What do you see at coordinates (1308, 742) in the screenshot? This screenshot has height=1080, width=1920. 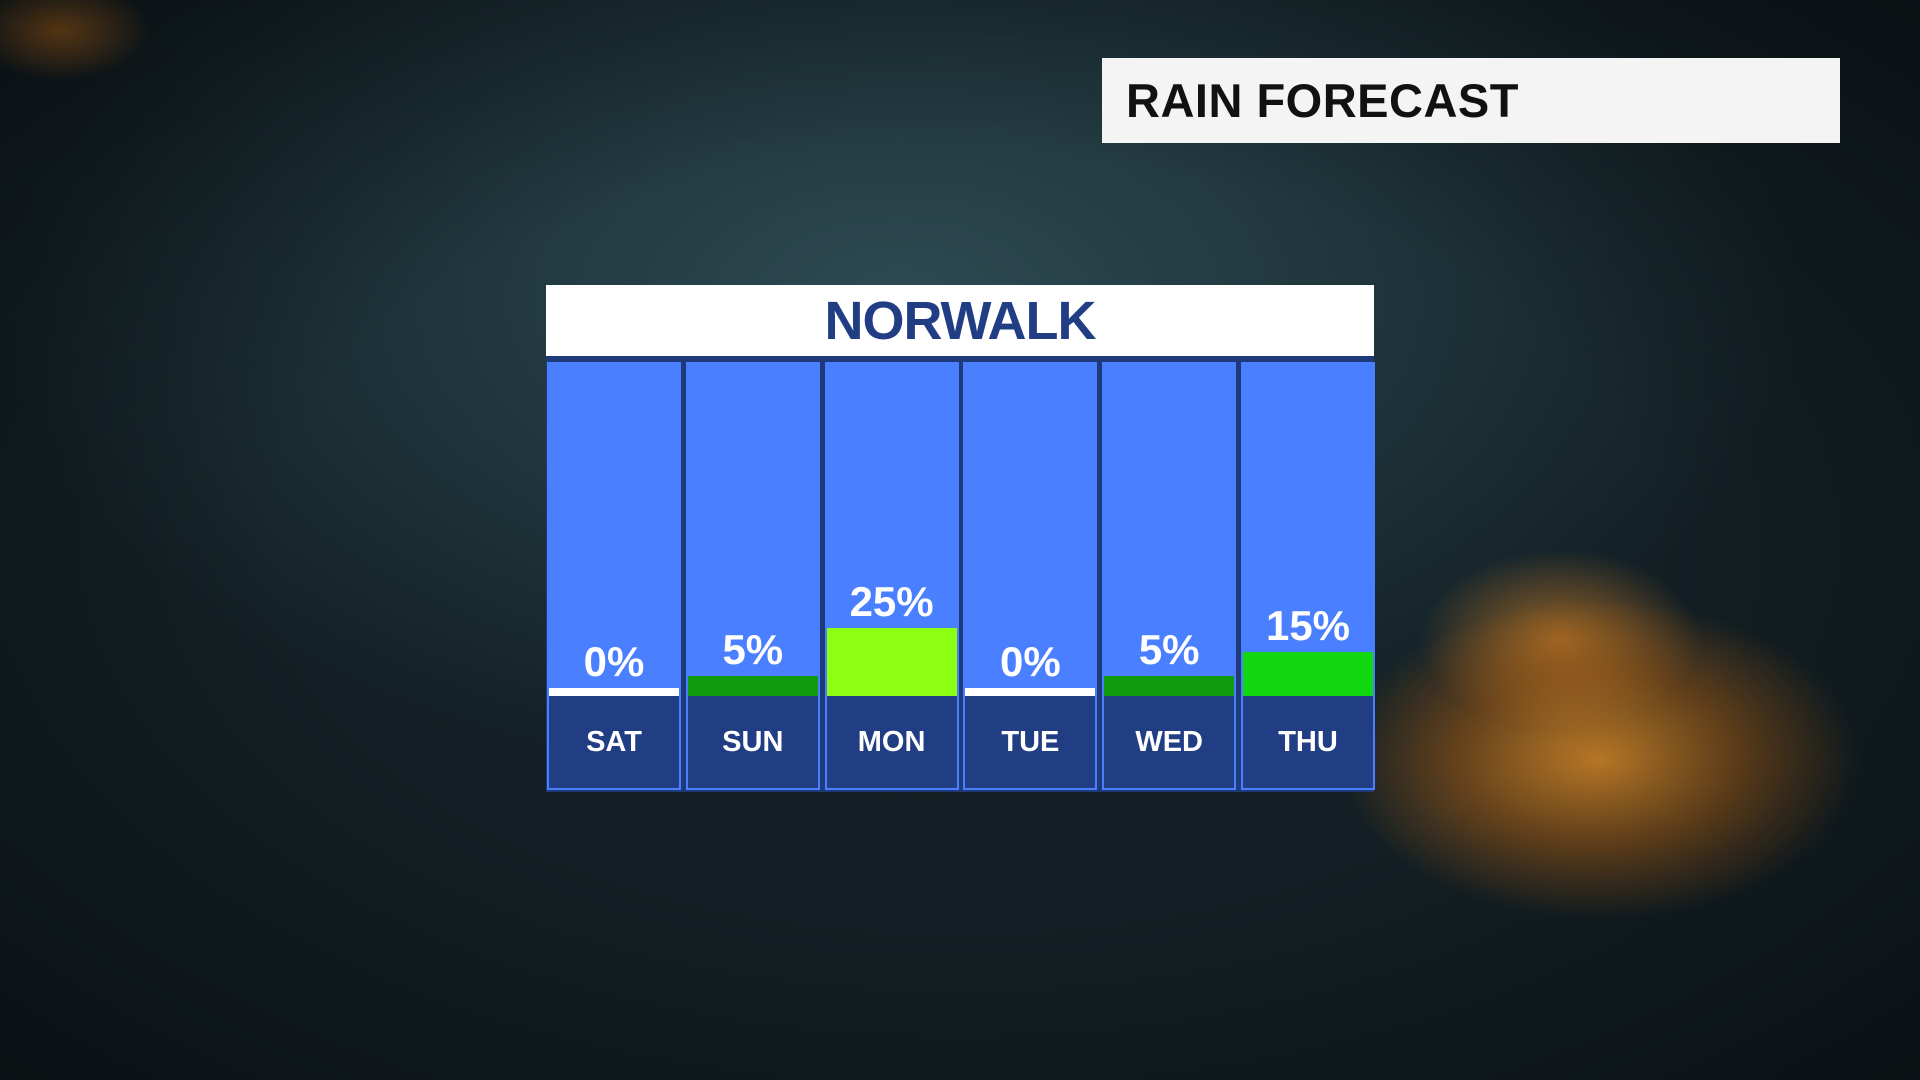 I see `day-label: THU` at bounding box center [1308, 742].